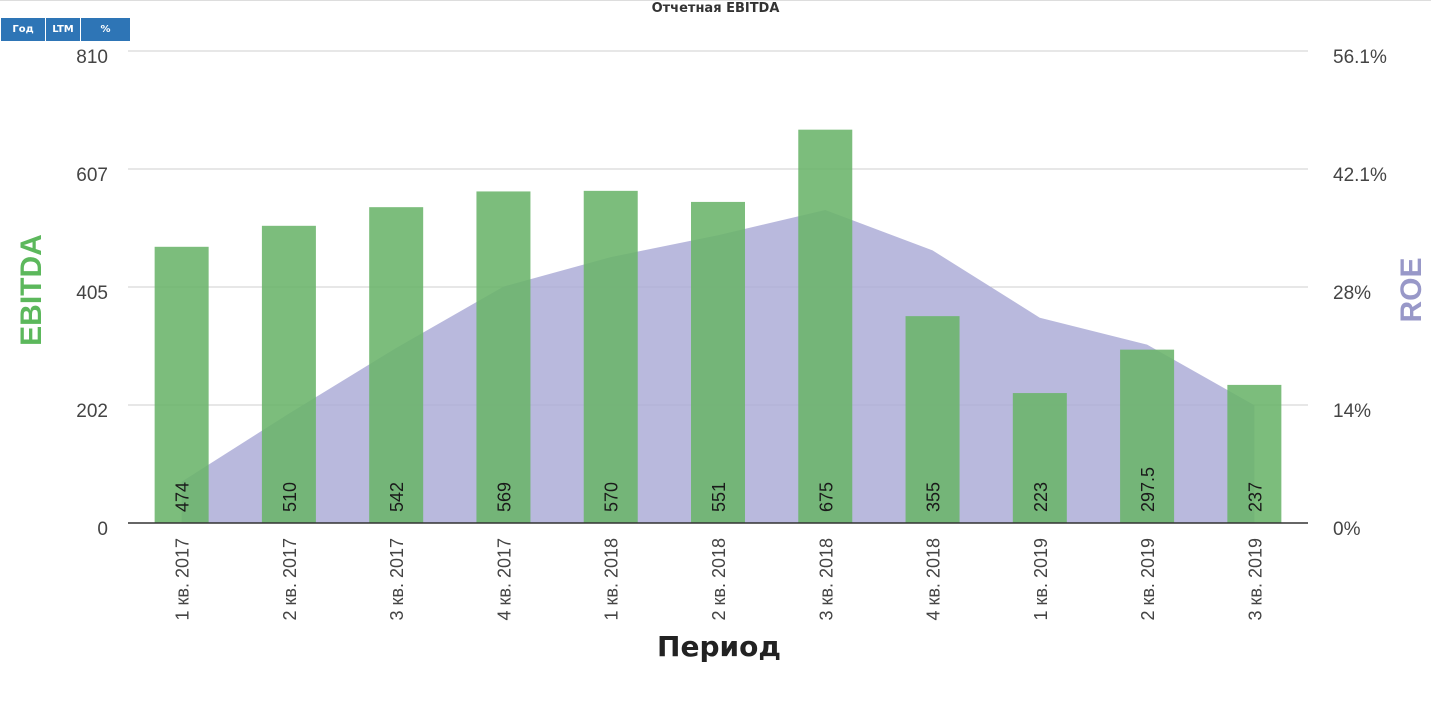 Image resolution: width=1431 pixels, height=703 pixels. I want to click on bar-data-label: 569, so click(504, 497).